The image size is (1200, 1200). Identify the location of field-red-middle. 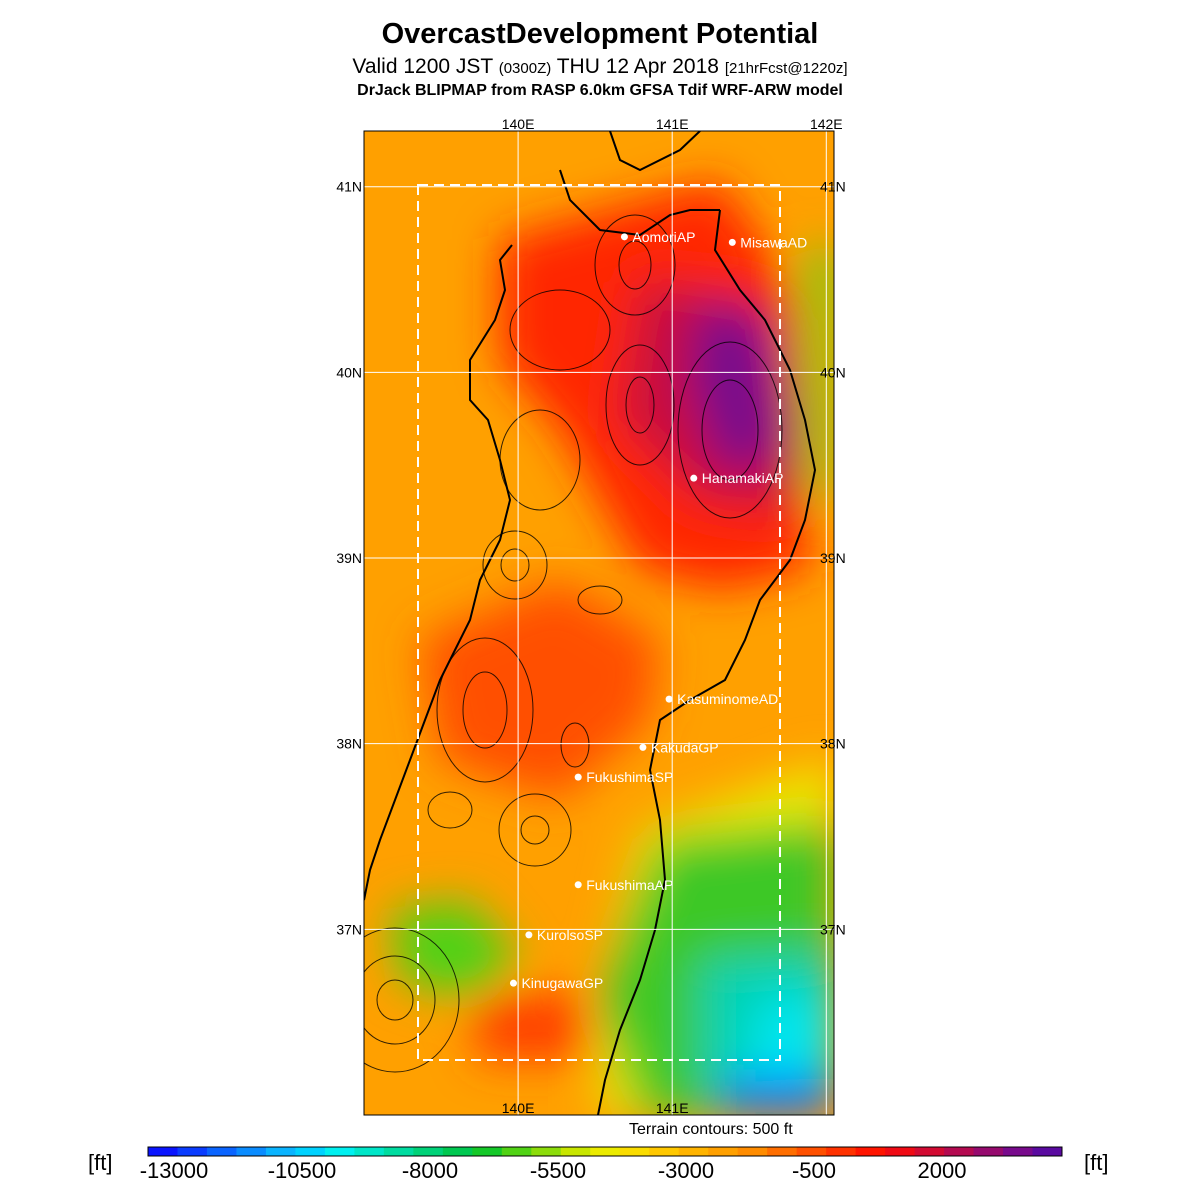
(540, 690).